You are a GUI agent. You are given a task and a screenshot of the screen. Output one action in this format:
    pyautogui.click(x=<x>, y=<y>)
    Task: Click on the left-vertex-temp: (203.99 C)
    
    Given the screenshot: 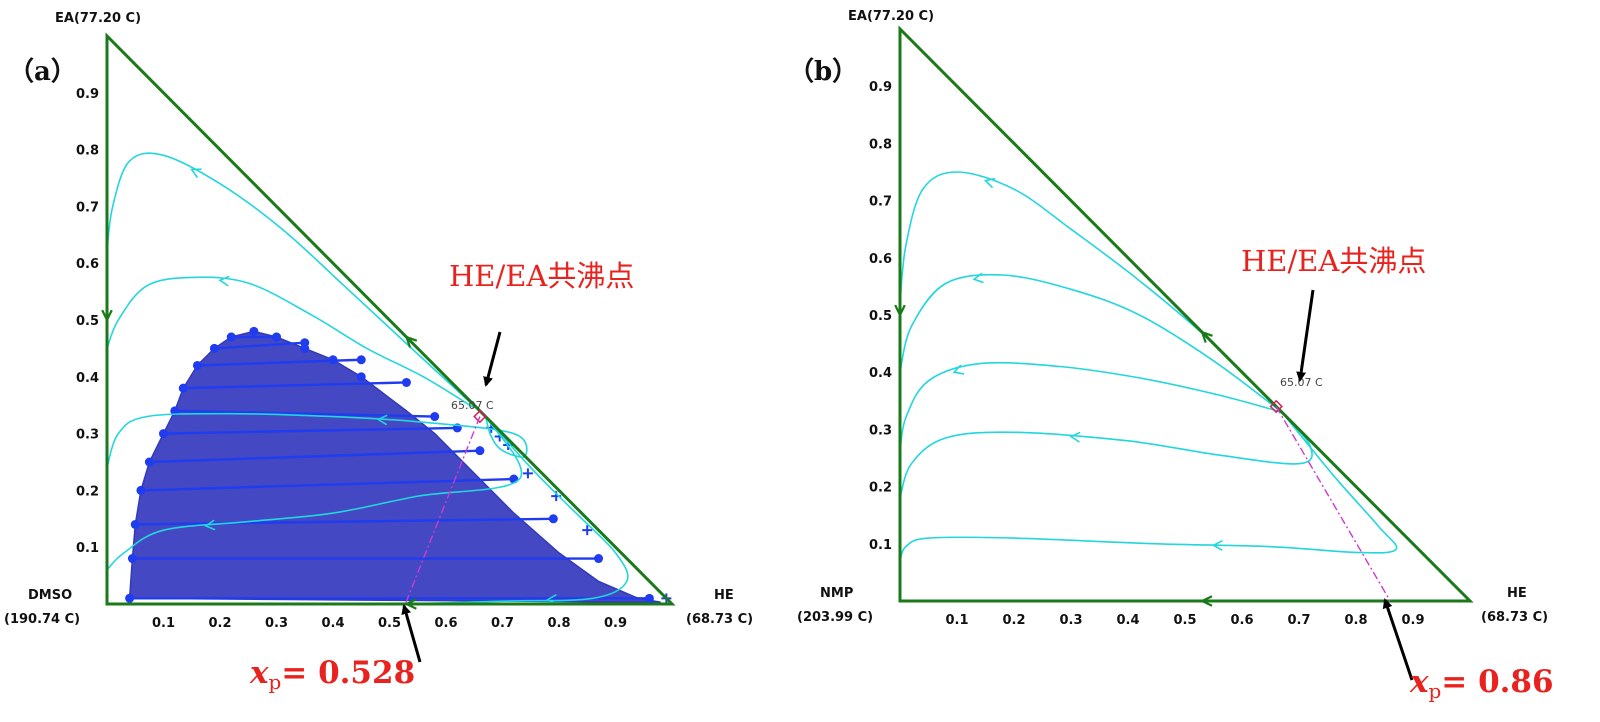 What is the action you would take?
    pyautogui.click(x=835, y=617)
    